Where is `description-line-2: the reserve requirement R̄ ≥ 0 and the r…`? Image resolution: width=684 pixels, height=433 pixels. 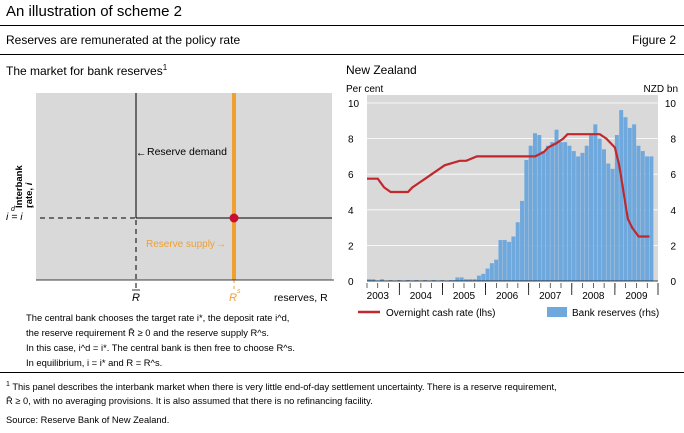
description-line-2: the reserve requirement R̄ ≥ 0 and the r… is located at coordinates (147, 332).